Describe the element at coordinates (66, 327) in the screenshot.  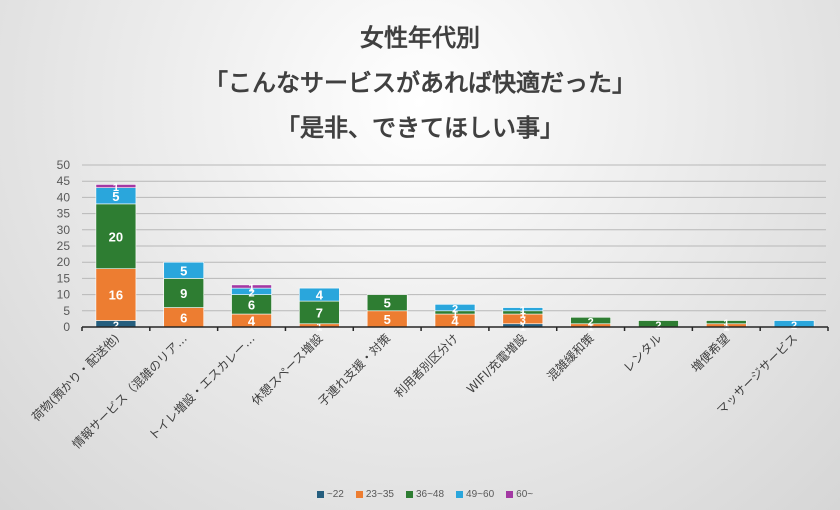
I see `y-tick-label: 0` at that location.